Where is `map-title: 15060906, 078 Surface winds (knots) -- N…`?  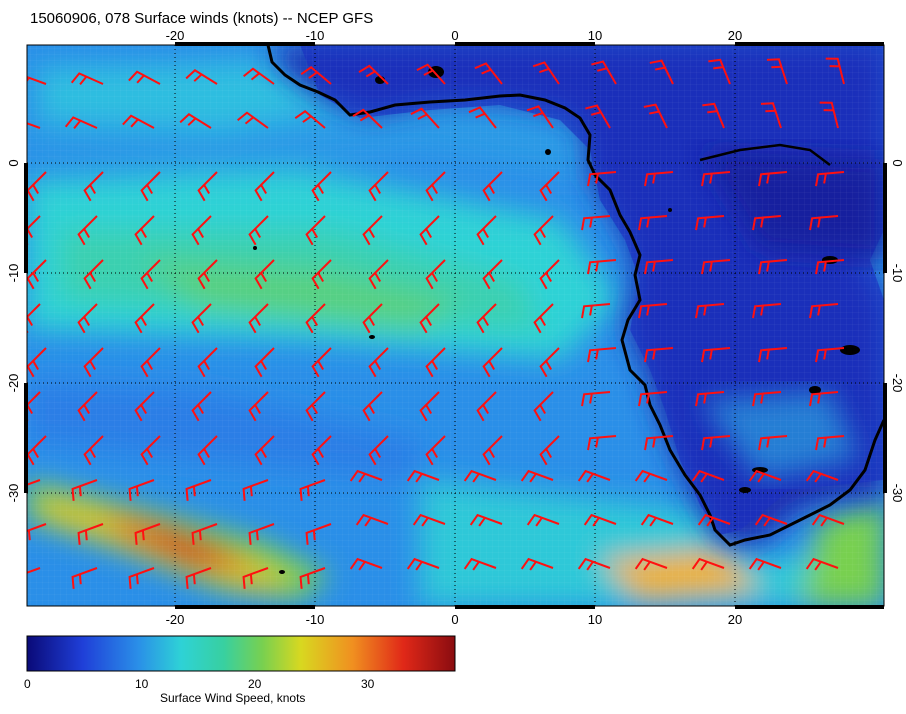
map-title: 15060906, 078 Surface winds (knots) -- N… is located at coordinates (202, 18).